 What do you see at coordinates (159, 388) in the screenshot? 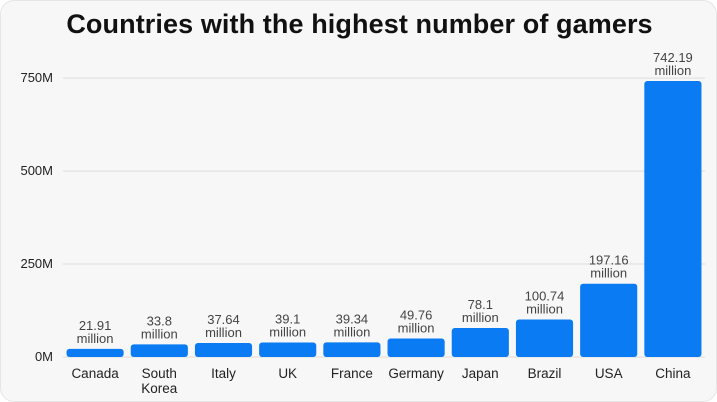
I see `category-label: Korea` at bounding box center [159, 388].